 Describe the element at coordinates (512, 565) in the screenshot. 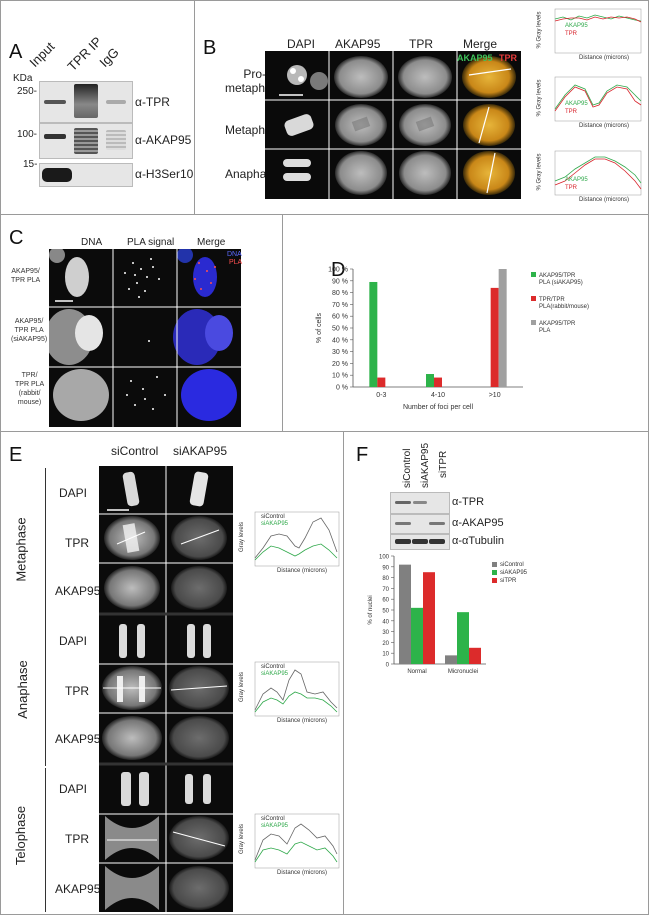

I see `f-legend-label: siControl` at that location.